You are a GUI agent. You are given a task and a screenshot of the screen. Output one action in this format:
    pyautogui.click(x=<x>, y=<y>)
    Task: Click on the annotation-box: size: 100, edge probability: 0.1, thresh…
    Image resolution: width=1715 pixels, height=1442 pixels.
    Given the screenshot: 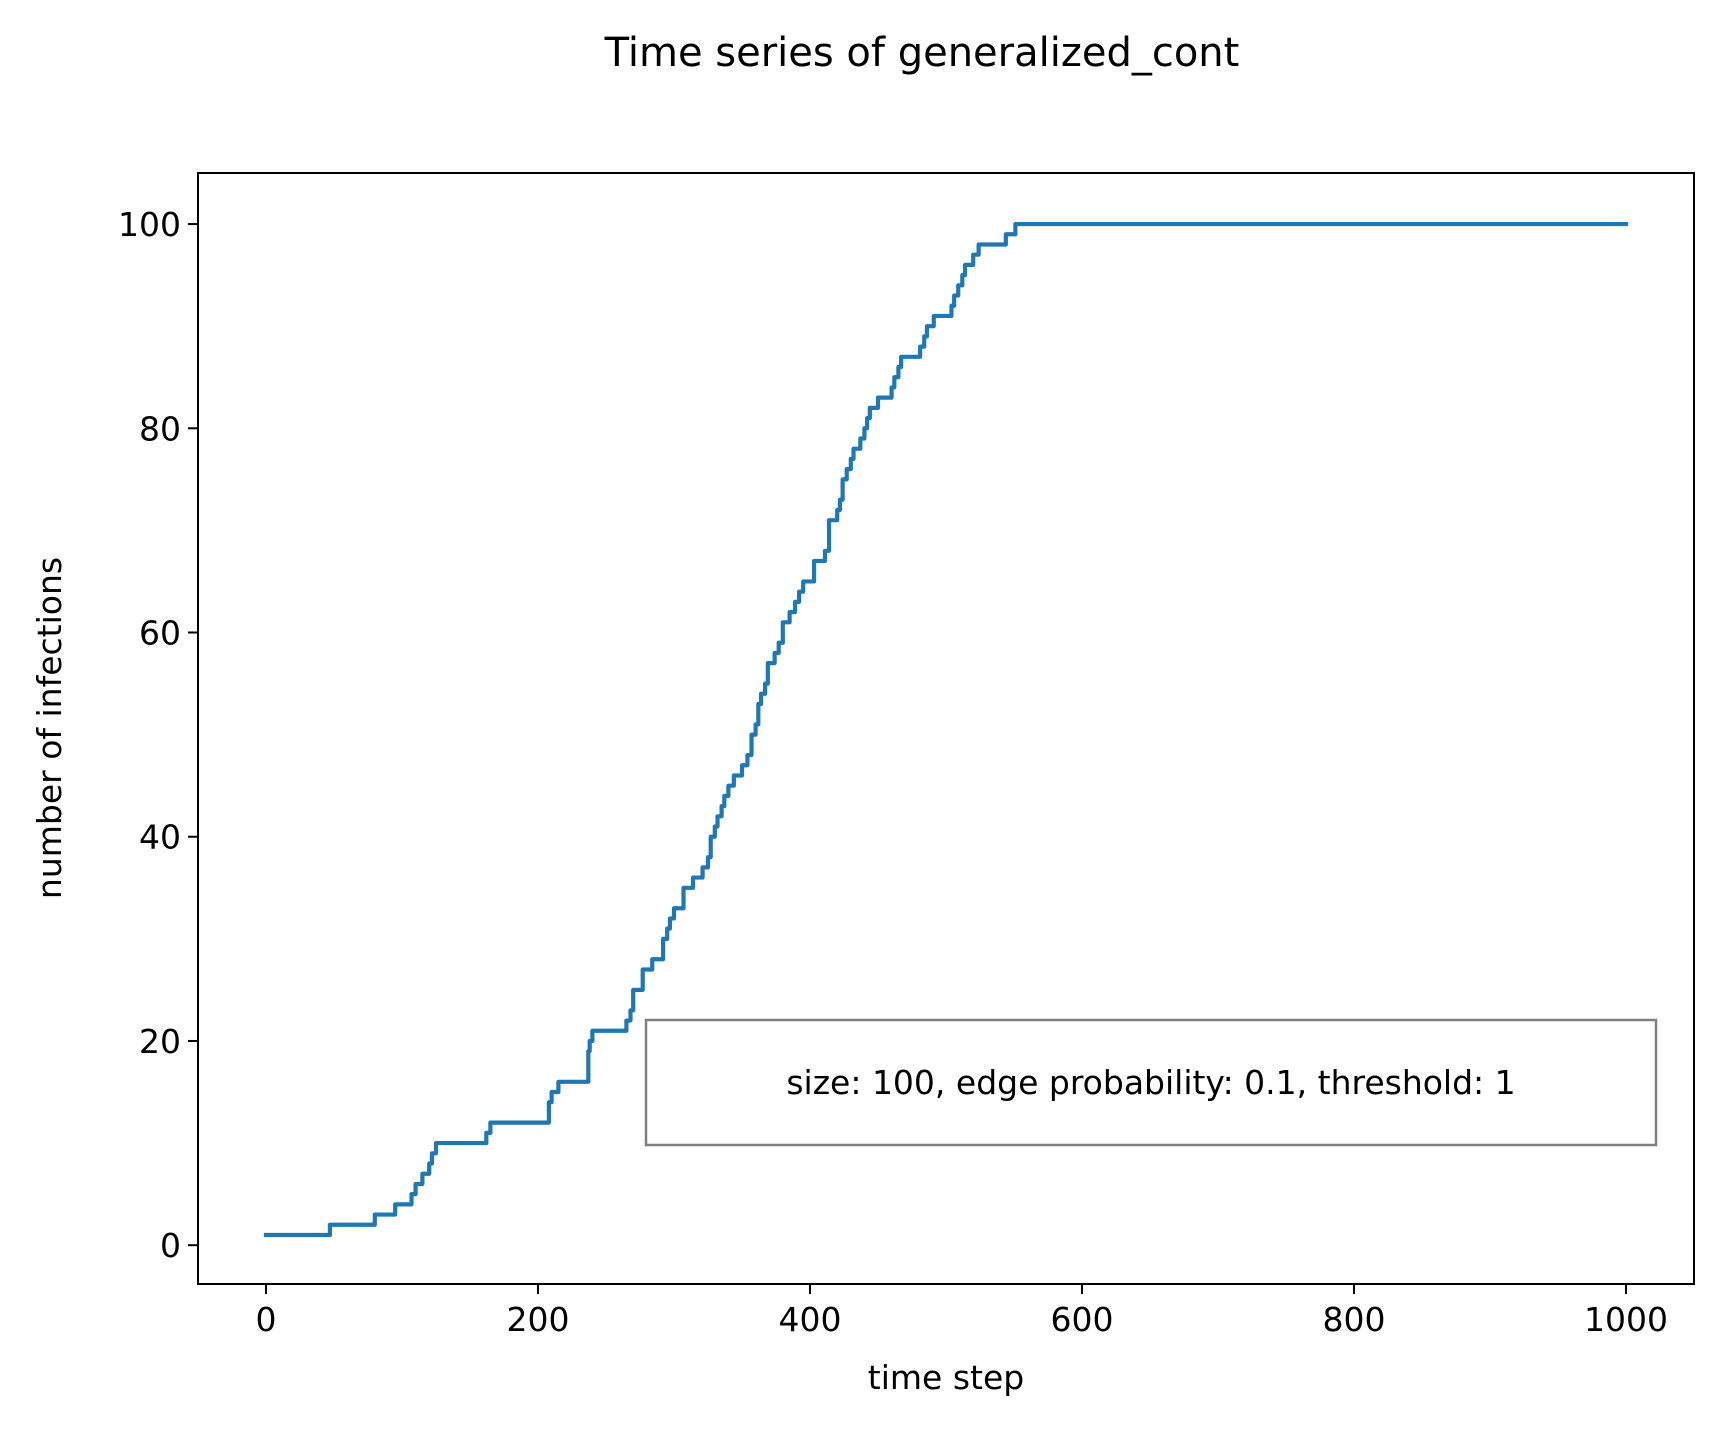 What is the action you would take?
    pyautogui.click(x=1151, y=1082)
    